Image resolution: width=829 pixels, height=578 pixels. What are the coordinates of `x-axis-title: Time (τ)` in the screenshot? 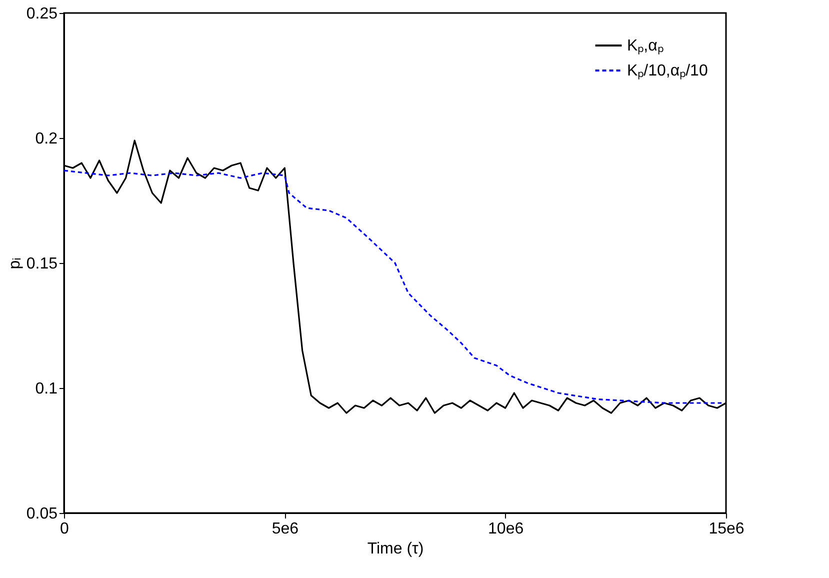 It's located at (395, 549).